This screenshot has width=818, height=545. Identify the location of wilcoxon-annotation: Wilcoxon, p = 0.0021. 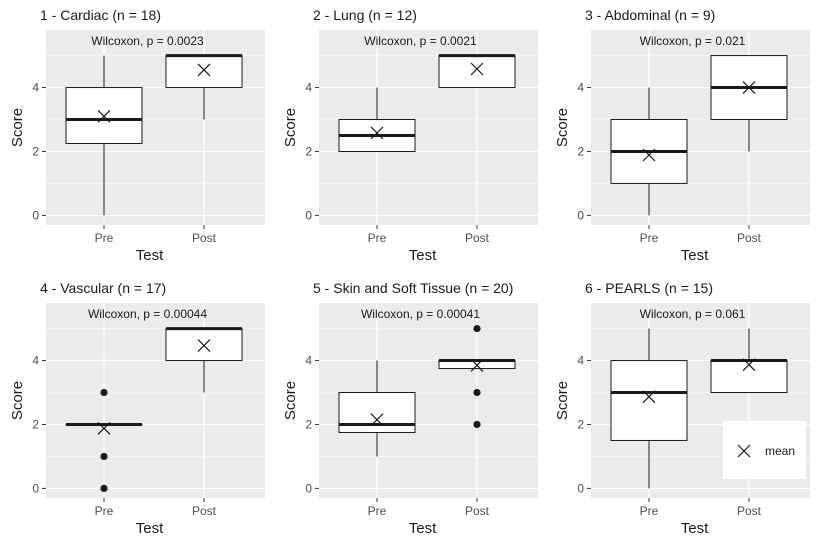
(420, 41).